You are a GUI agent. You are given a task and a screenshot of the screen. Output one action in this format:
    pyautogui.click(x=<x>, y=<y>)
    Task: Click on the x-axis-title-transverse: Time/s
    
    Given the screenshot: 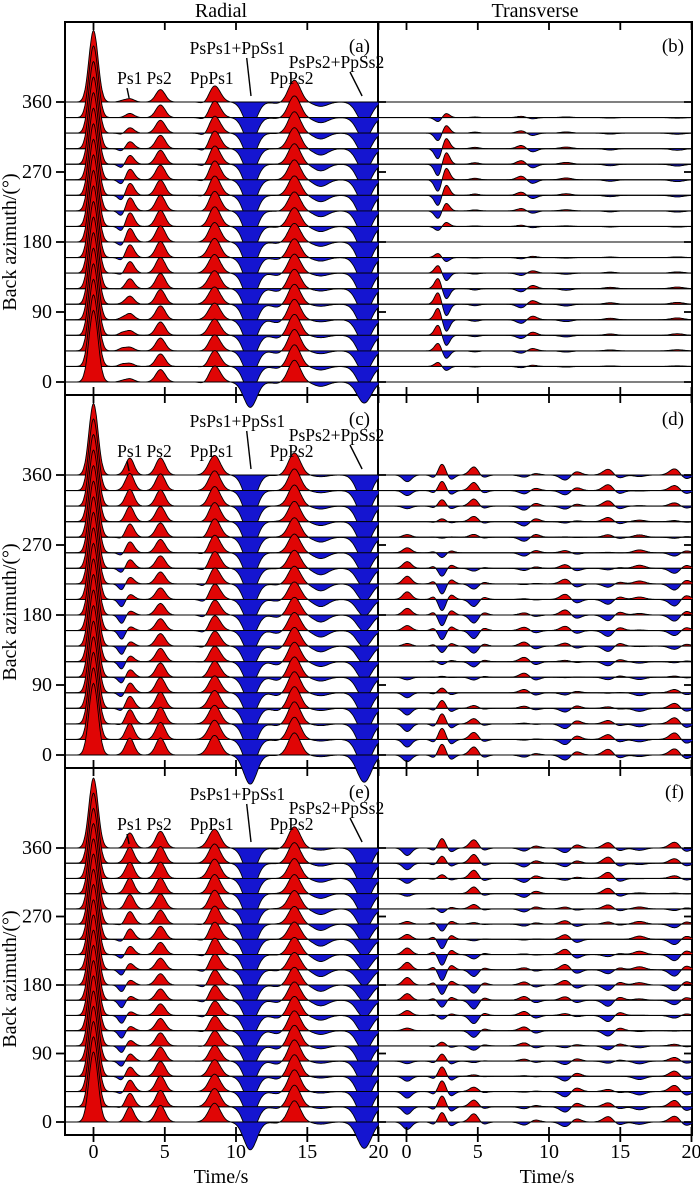 What is the action you would take?
    pyautogui.click(x=547, y=1177)
    